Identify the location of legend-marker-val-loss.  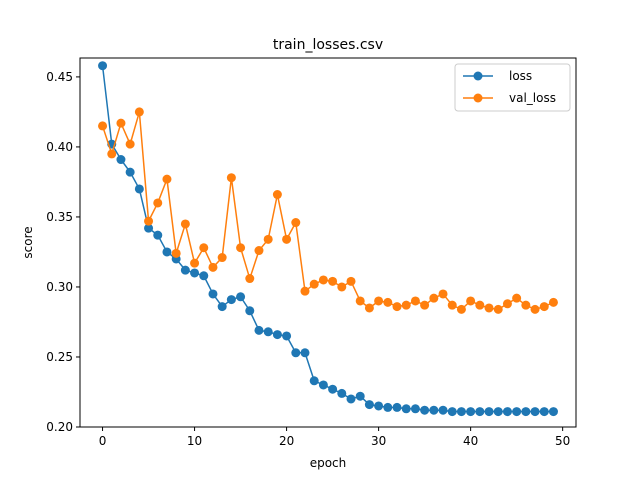
(478, 98).